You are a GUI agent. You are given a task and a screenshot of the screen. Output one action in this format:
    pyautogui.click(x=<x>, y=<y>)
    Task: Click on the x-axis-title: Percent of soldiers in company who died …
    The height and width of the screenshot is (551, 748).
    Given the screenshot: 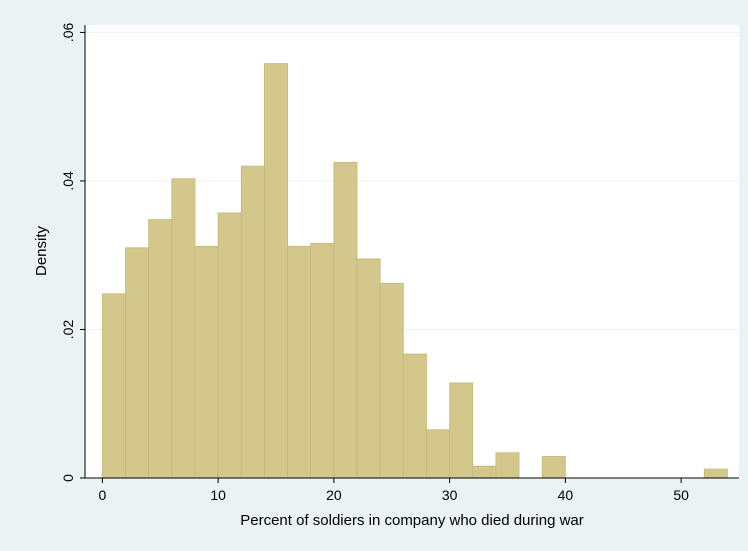 What is the action you would take?
    pyautogui.click(x=412, y=520)
    